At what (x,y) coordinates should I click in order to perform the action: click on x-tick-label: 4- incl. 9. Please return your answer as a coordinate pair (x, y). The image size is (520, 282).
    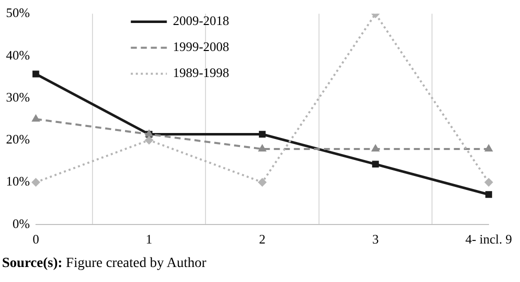
    Looking at the image, I should click on (488, 239).